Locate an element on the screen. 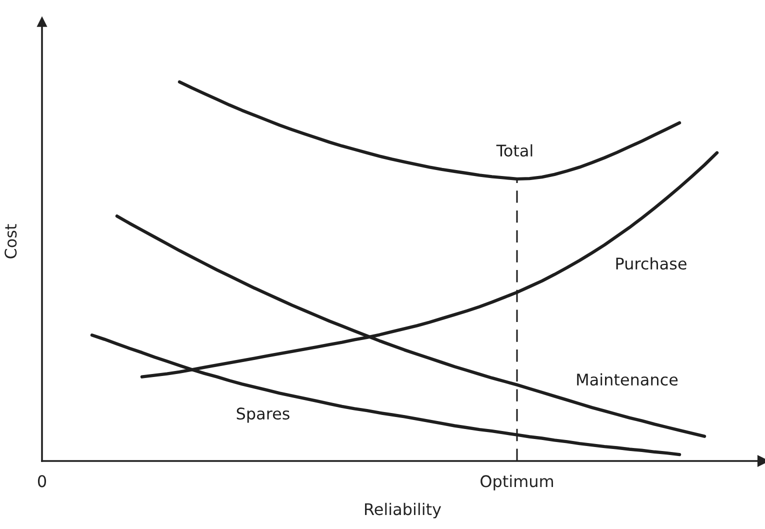 Image resolution: width=765 pixels, height=529 pixels. series-label: Total is located at coordinates (514, 150).